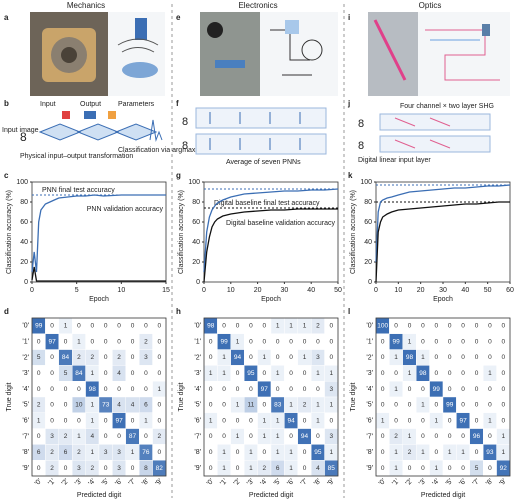 The height and width of the screenshot is (500, 516). Describe the element at coordinates (20, 130) in the screenshot. I see `diagram-text: Input image` at that location.